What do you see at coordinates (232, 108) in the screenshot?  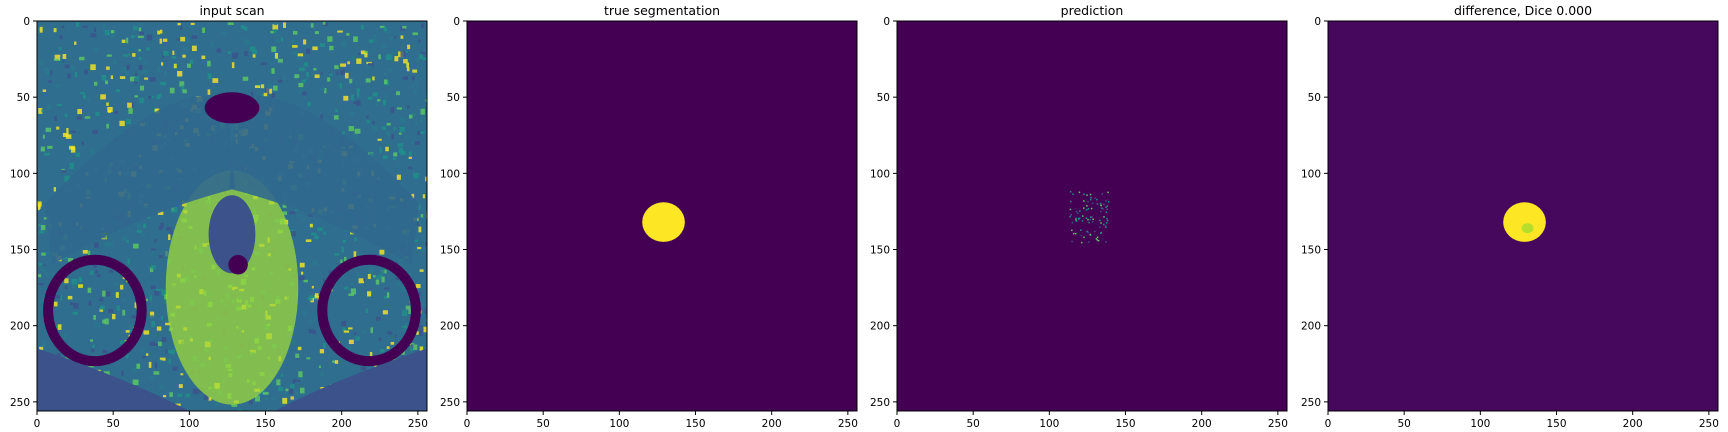 I see `dark-region-top` at bounding box center [232, 108].